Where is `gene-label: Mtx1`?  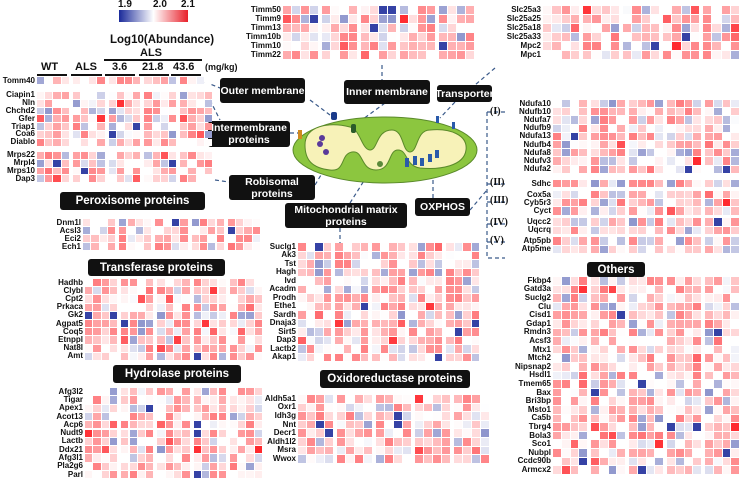 gene-label: Mtx1 is located at coordinates (541, 349).